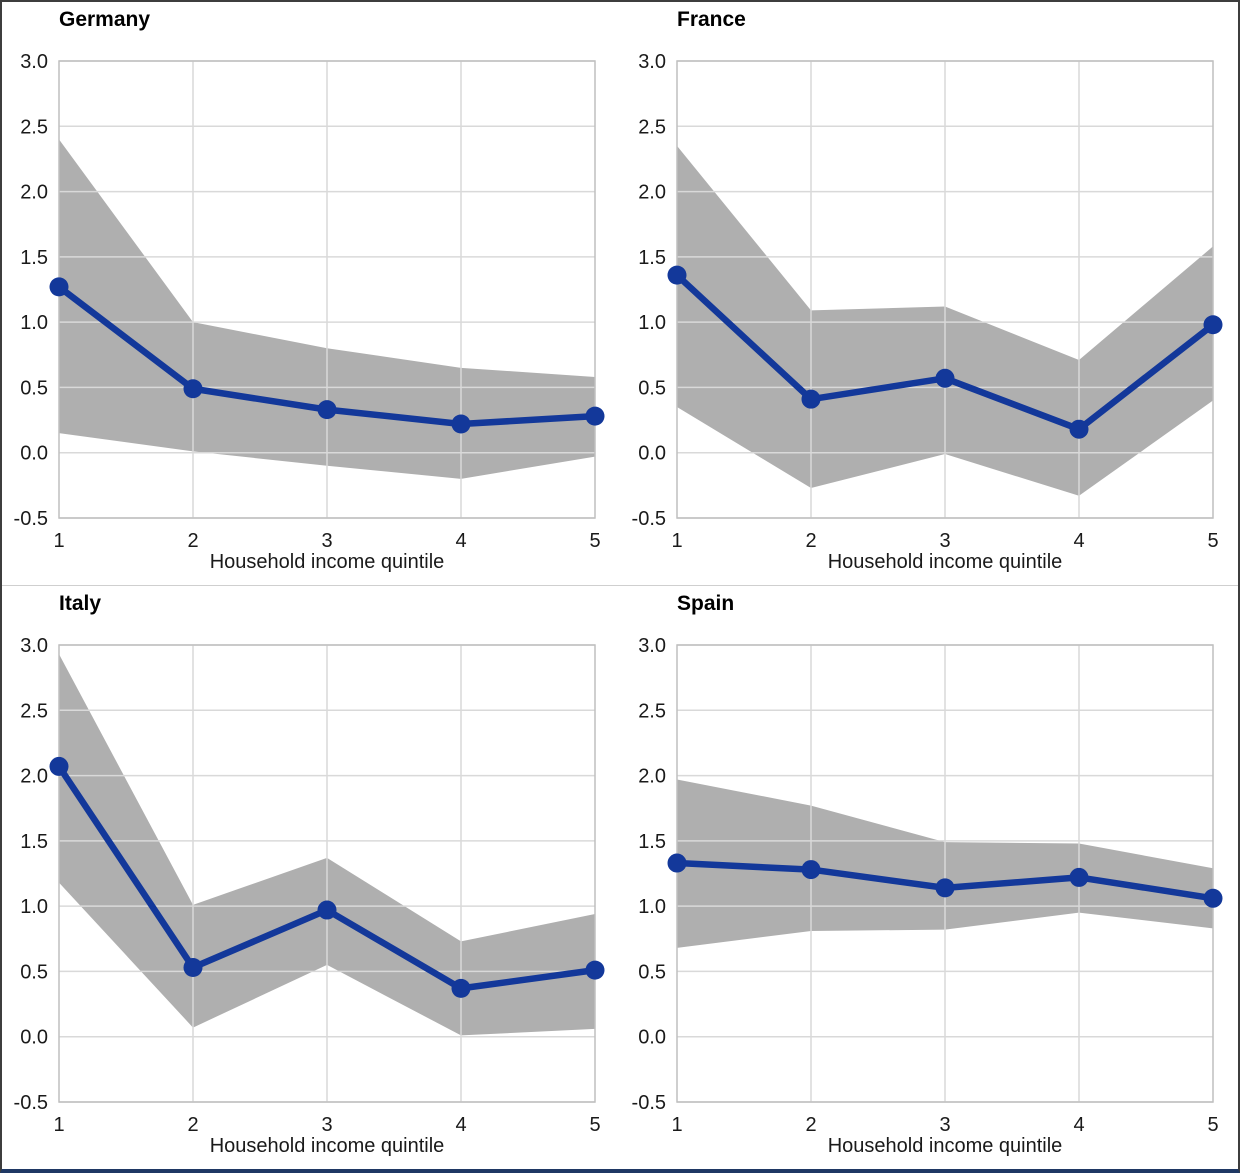 This screenshot has width=1240, height=1173. I want to click on chart-title-italy: Italy, so click(80, 603).